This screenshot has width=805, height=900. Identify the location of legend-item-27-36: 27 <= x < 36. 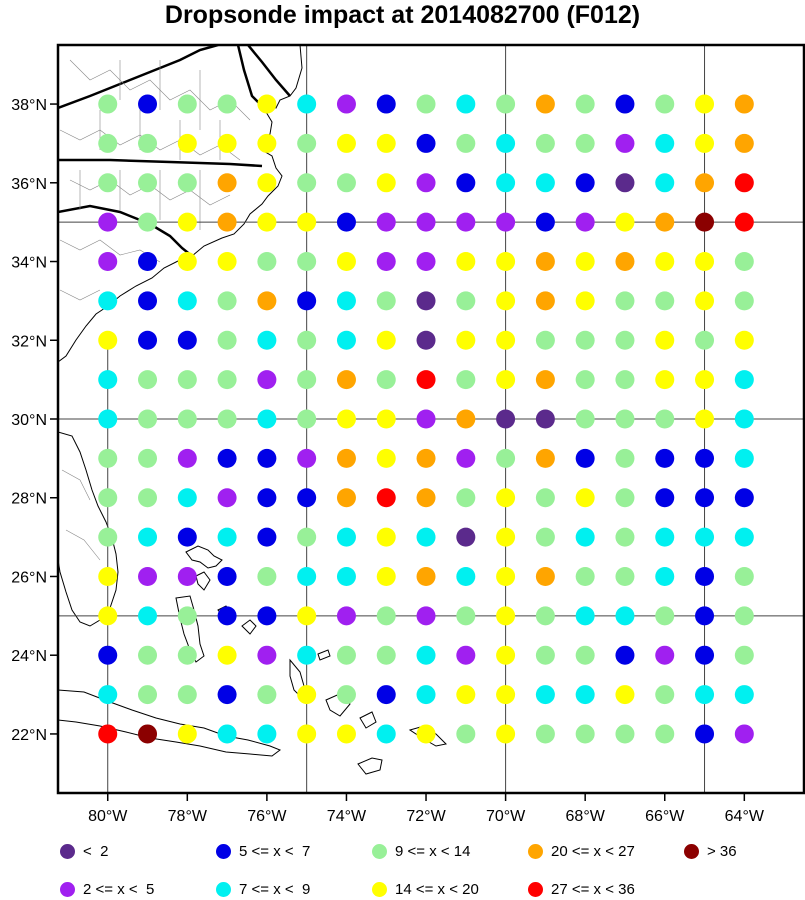
(581, 889).